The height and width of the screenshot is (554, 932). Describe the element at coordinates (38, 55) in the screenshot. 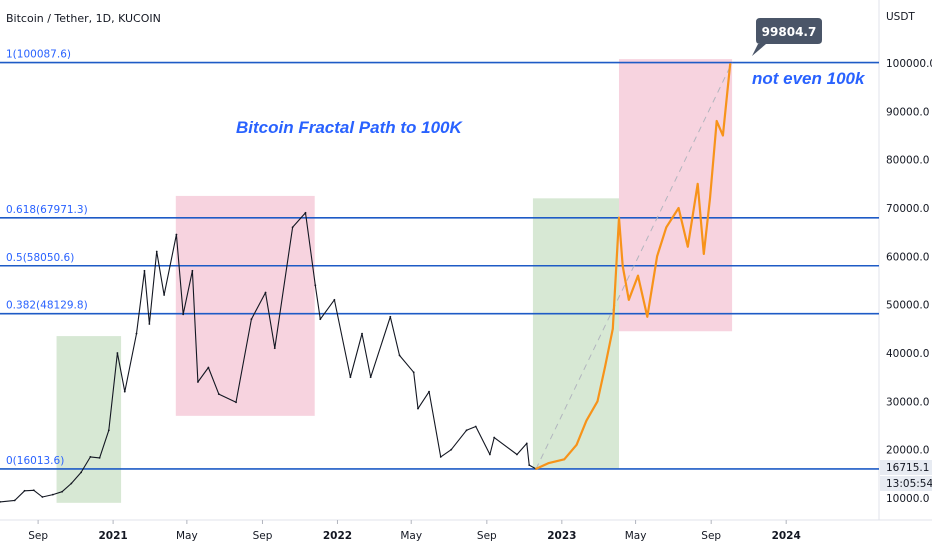

I see `fib-level-label-0: 1(100087.6)` at that location.